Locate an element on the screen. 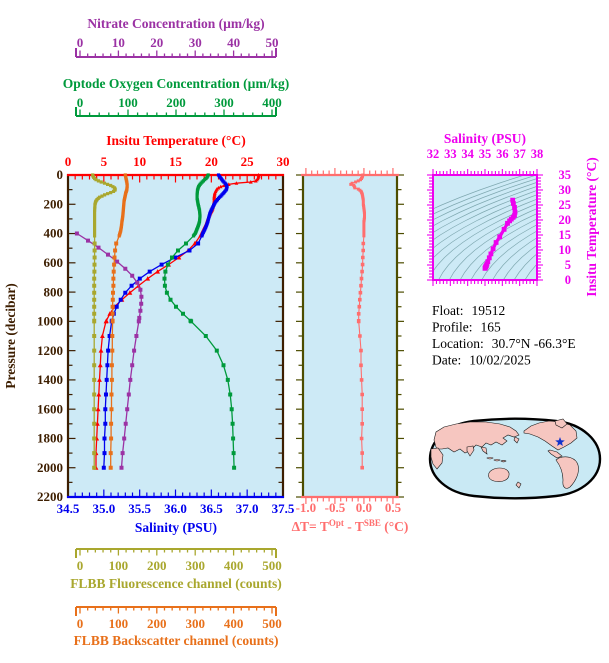  tick-label: 35.5 is located at coordinates (139, 508).